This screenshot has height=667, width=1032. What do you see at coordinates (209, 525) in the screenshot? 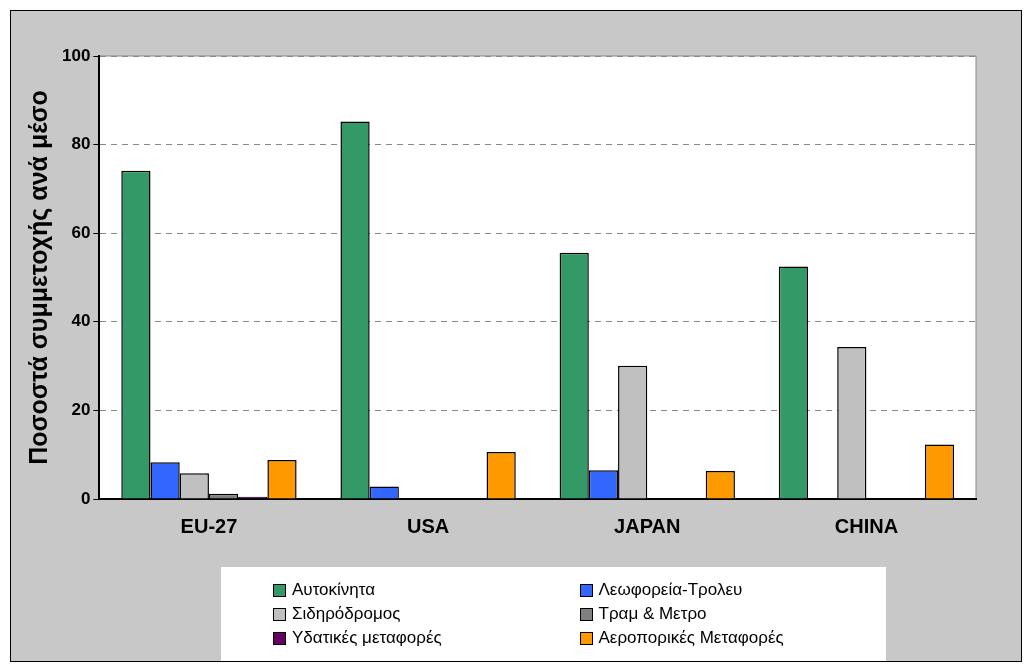
I see `x-tick-label: EU-27` at bounding box center [209, 525].